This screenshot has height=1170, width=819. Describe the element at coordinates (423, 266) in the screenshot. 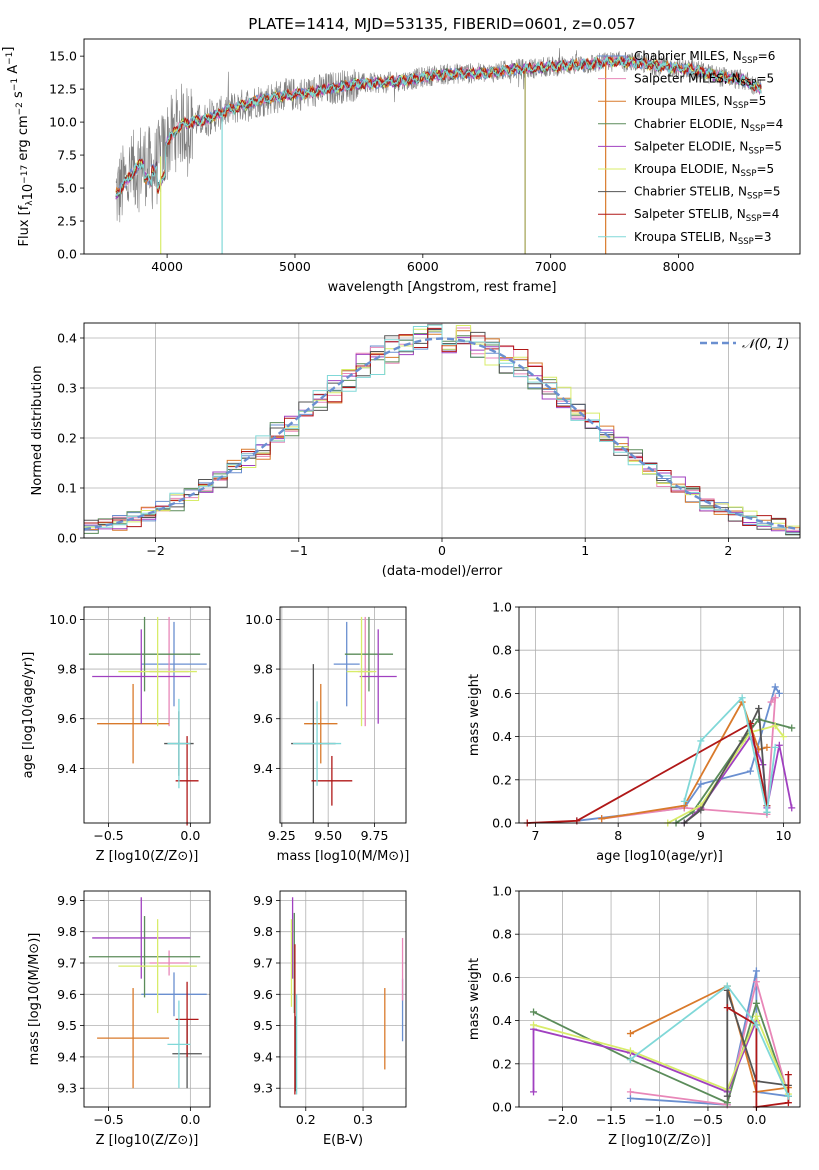

I see `x-tick-label: 6000` at that location.